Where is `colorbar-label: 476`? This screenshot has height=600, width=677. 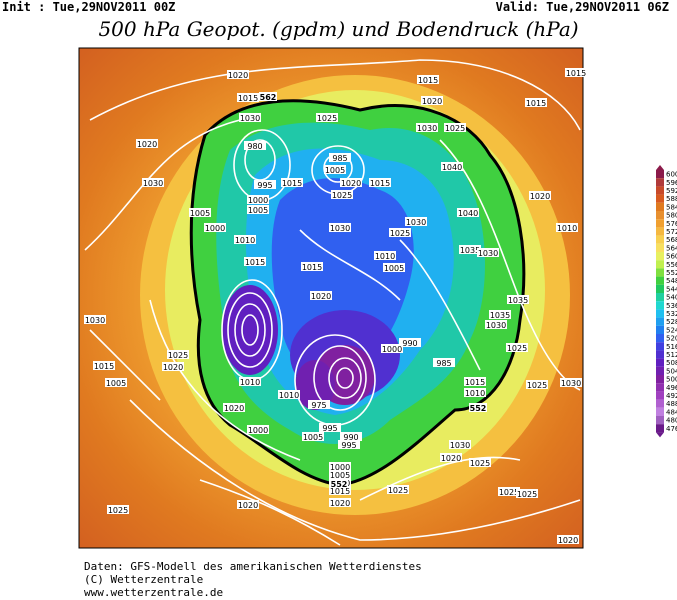
colorbar-label: 476 is located at coordinates (671, 429).